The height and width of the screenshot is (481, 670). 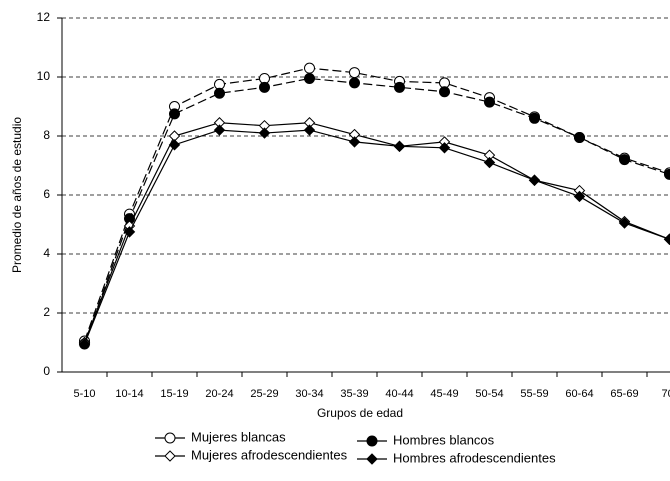 I want to click on x-tick-label: 10-14, so click(x=129, y=394).